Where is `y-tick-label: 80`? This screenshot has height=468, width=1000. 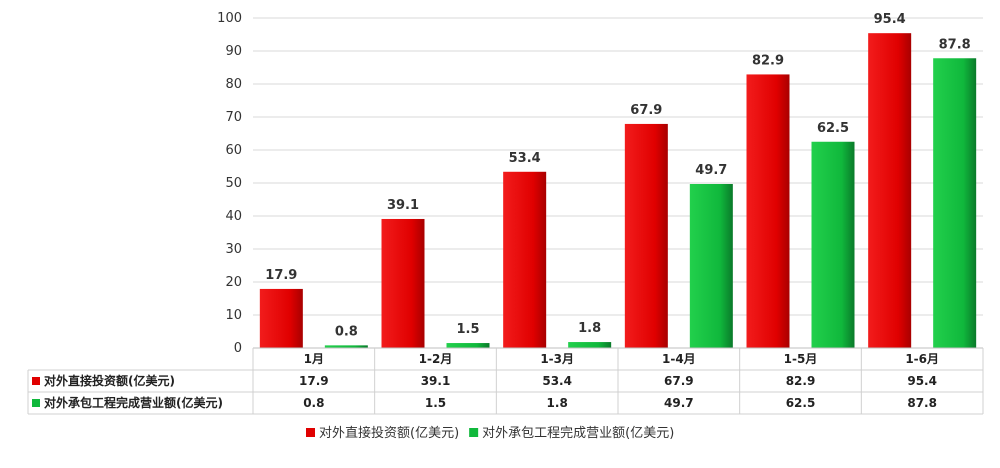
y-tick-label: 80 is located at coordinates (233, 84).